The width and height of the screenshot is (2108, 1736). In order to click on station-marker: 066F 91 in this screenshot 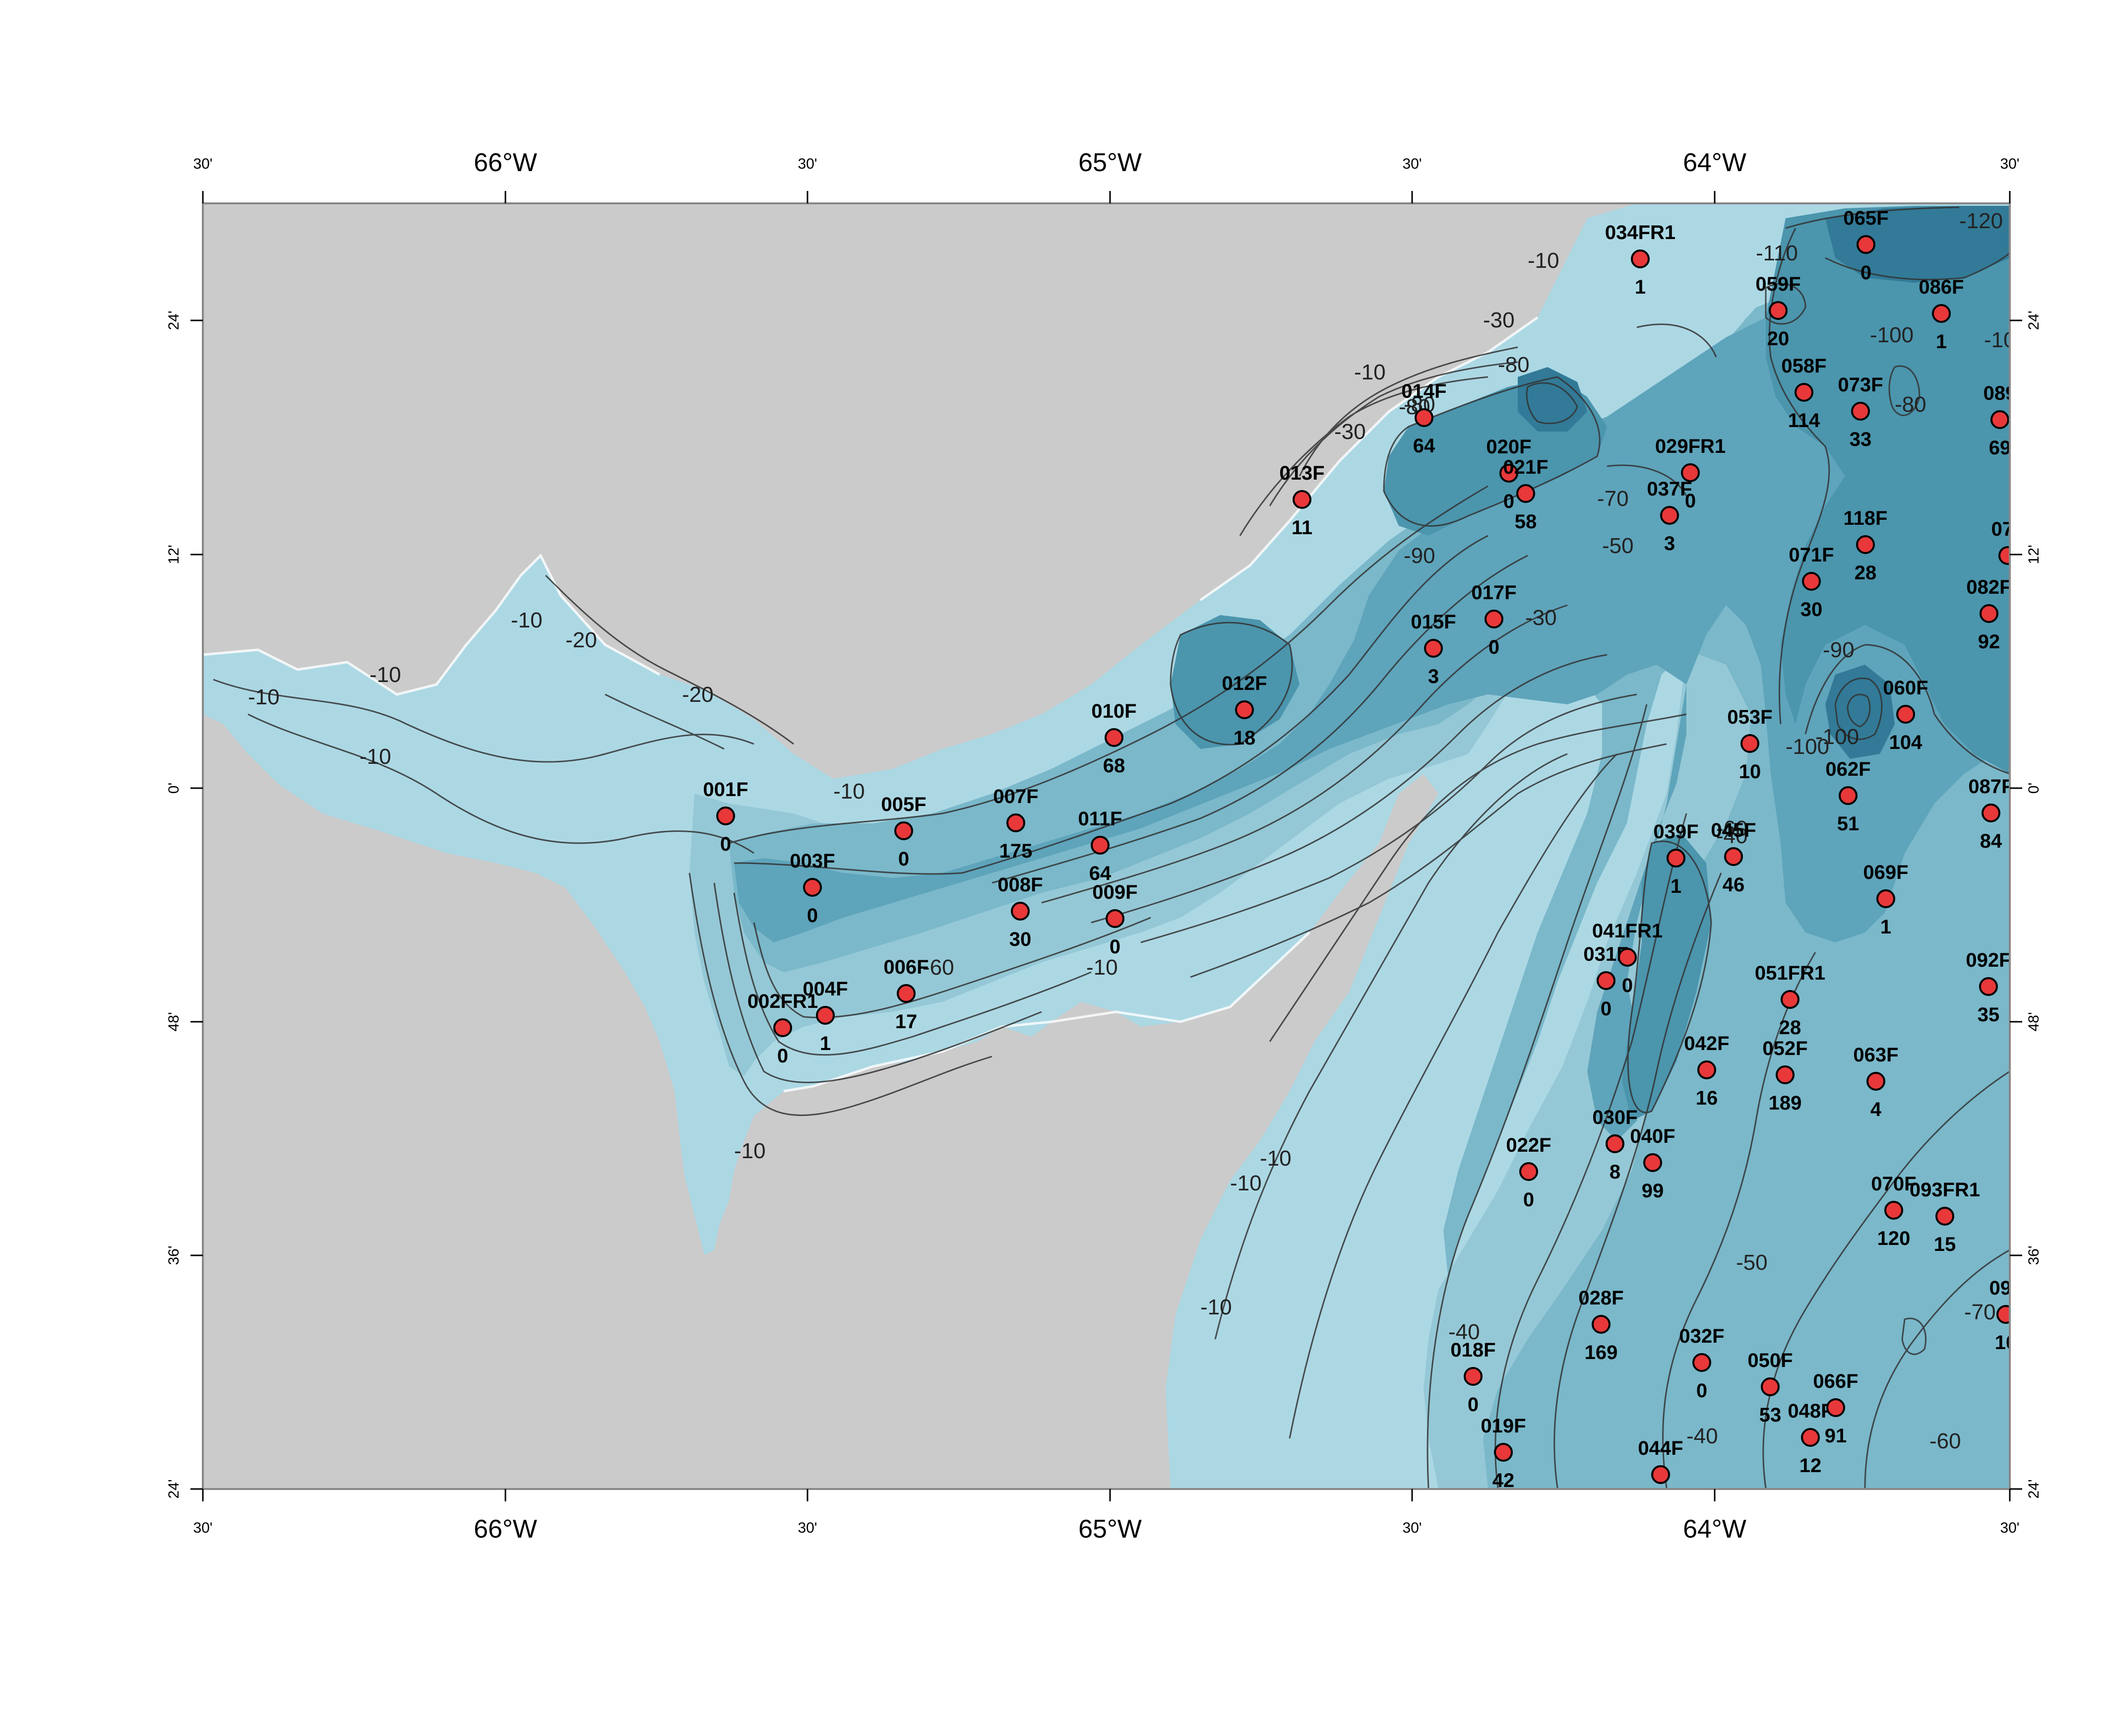, I will do `click(1835, 1408)`.